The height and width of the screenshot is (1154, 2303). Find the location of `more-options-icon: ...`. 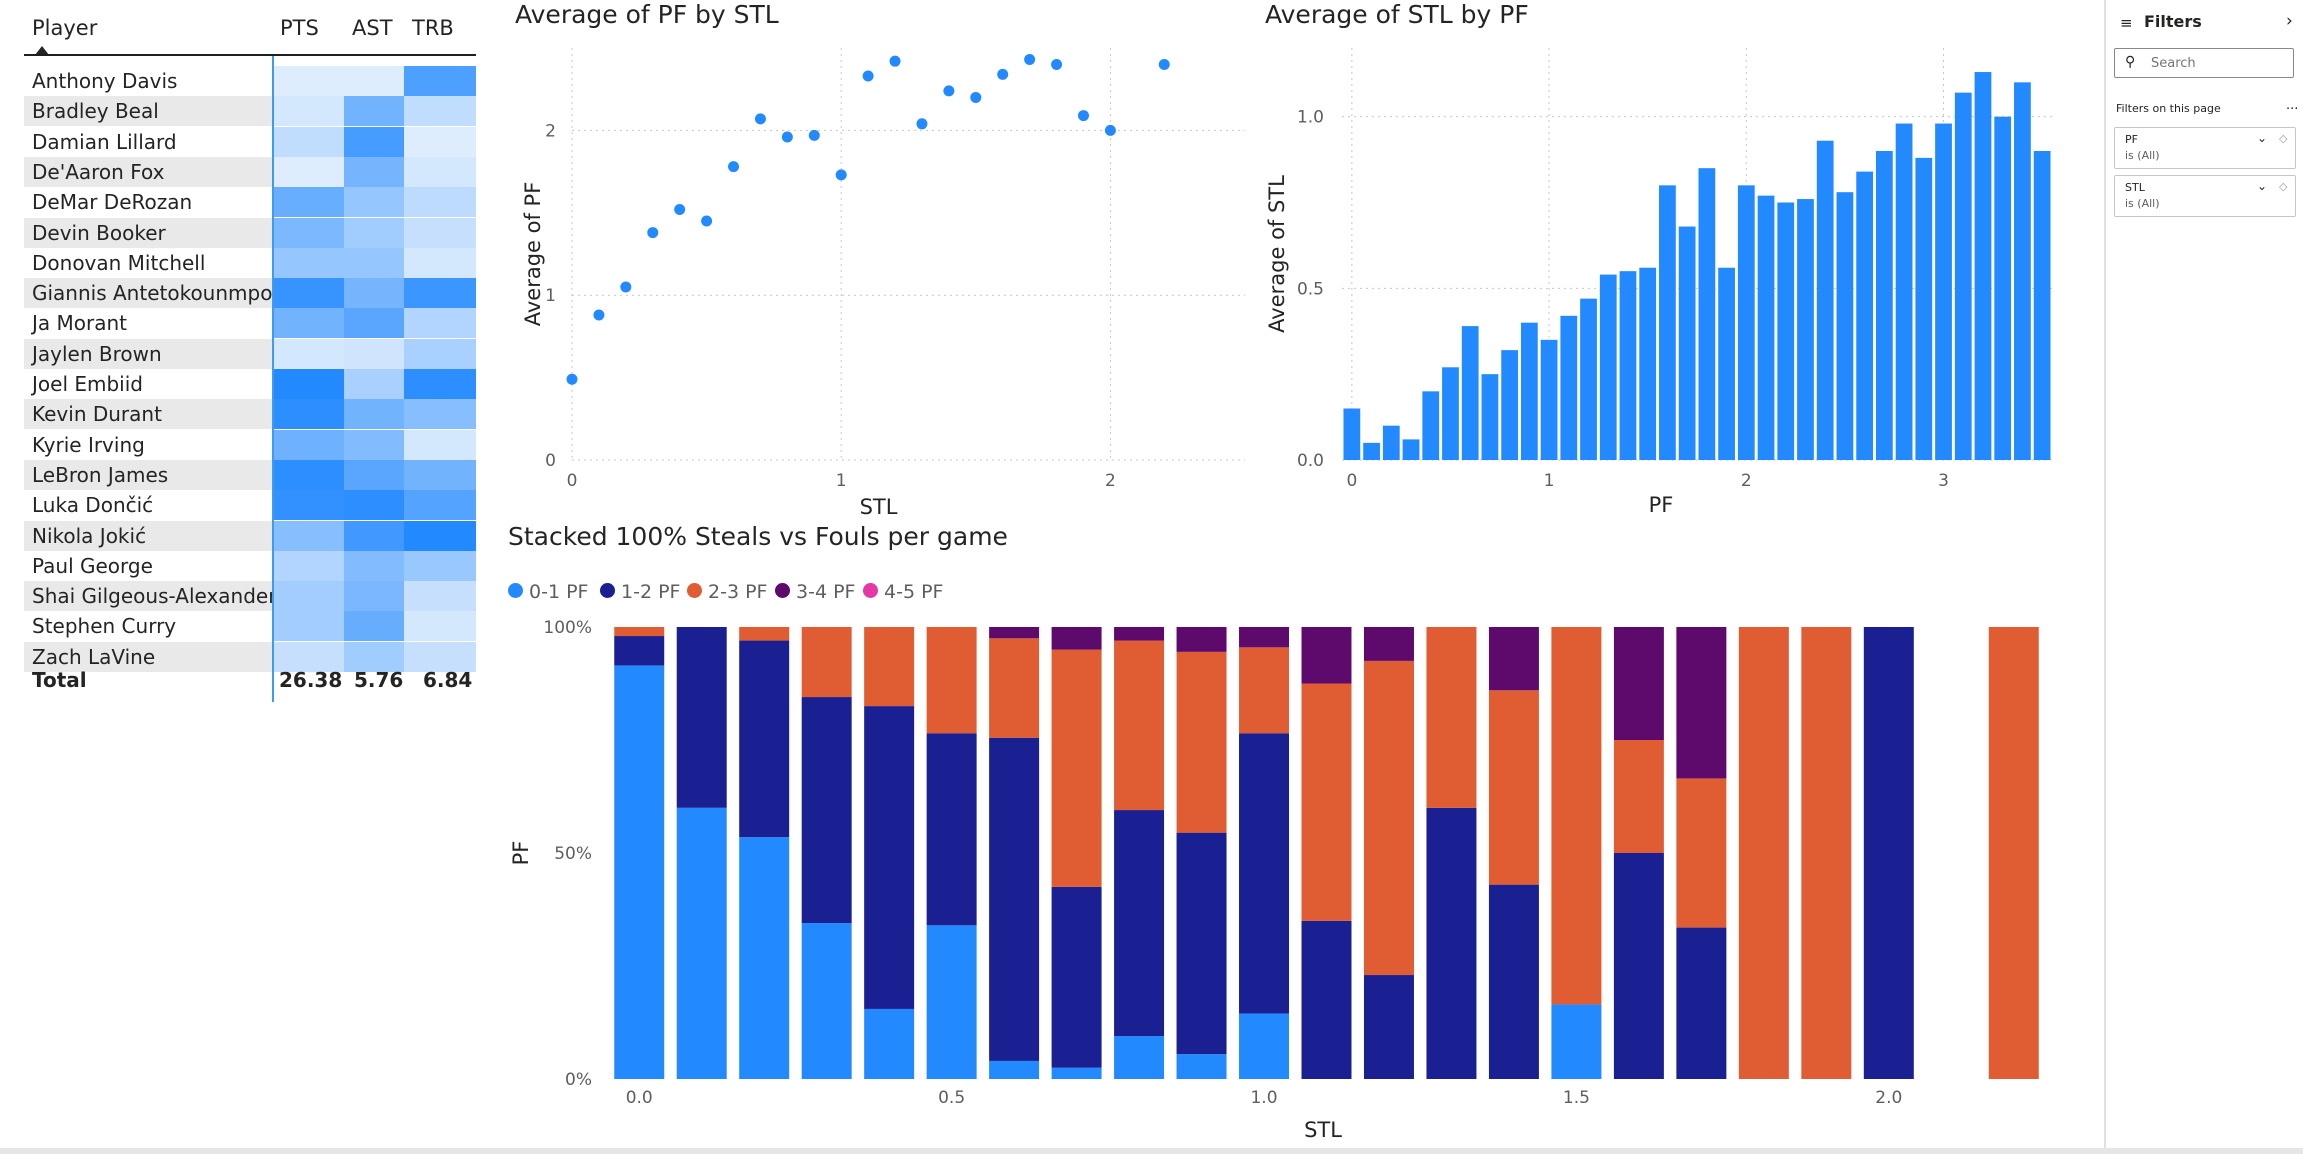

more-options-icon: ... is located at coordinates (2292, 105).